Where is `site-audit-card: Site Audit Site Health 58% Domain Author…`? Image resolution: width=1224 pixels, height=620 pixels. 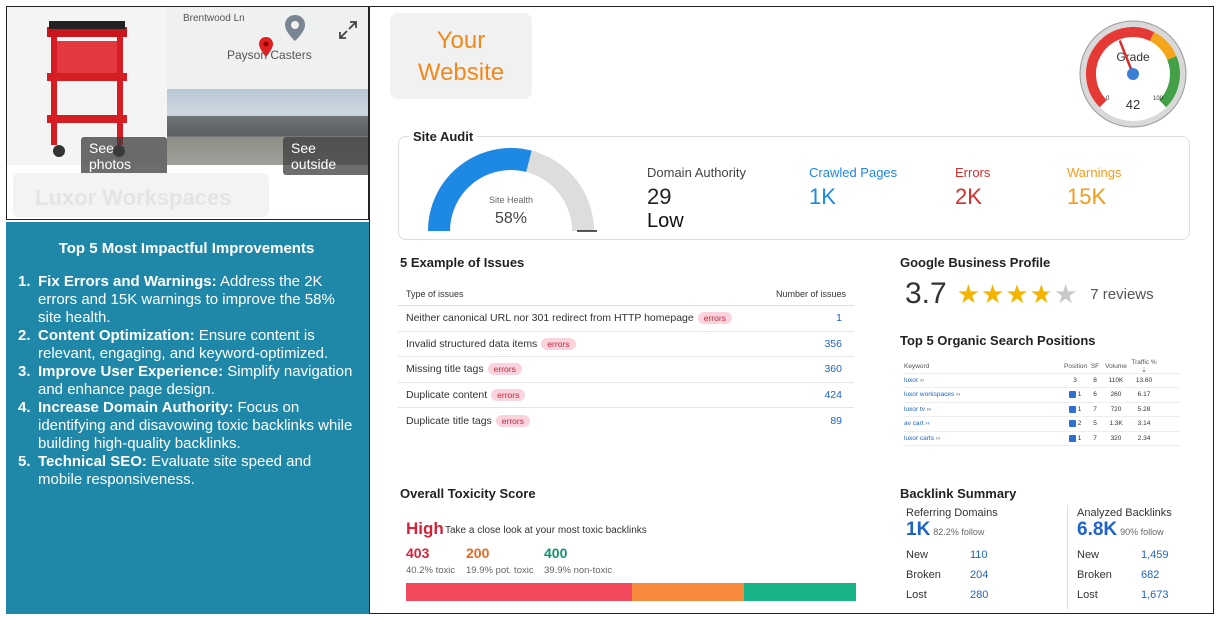
site-audit-card: Site Audit Site Health 58% Domain Author… is located at coordinates (794, 184).